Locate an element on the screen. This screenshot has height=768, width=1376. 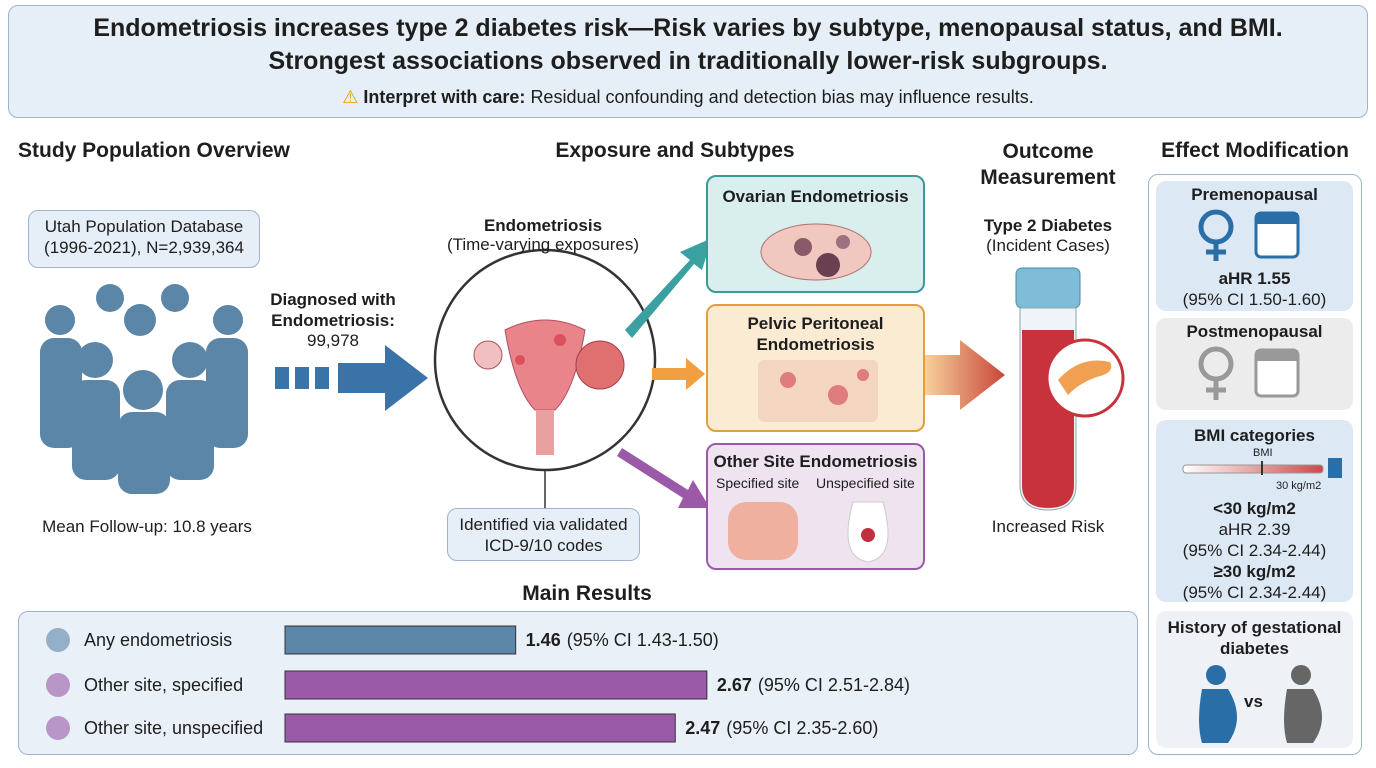
pregnancy-icons is located at coordinates (1260, 704).